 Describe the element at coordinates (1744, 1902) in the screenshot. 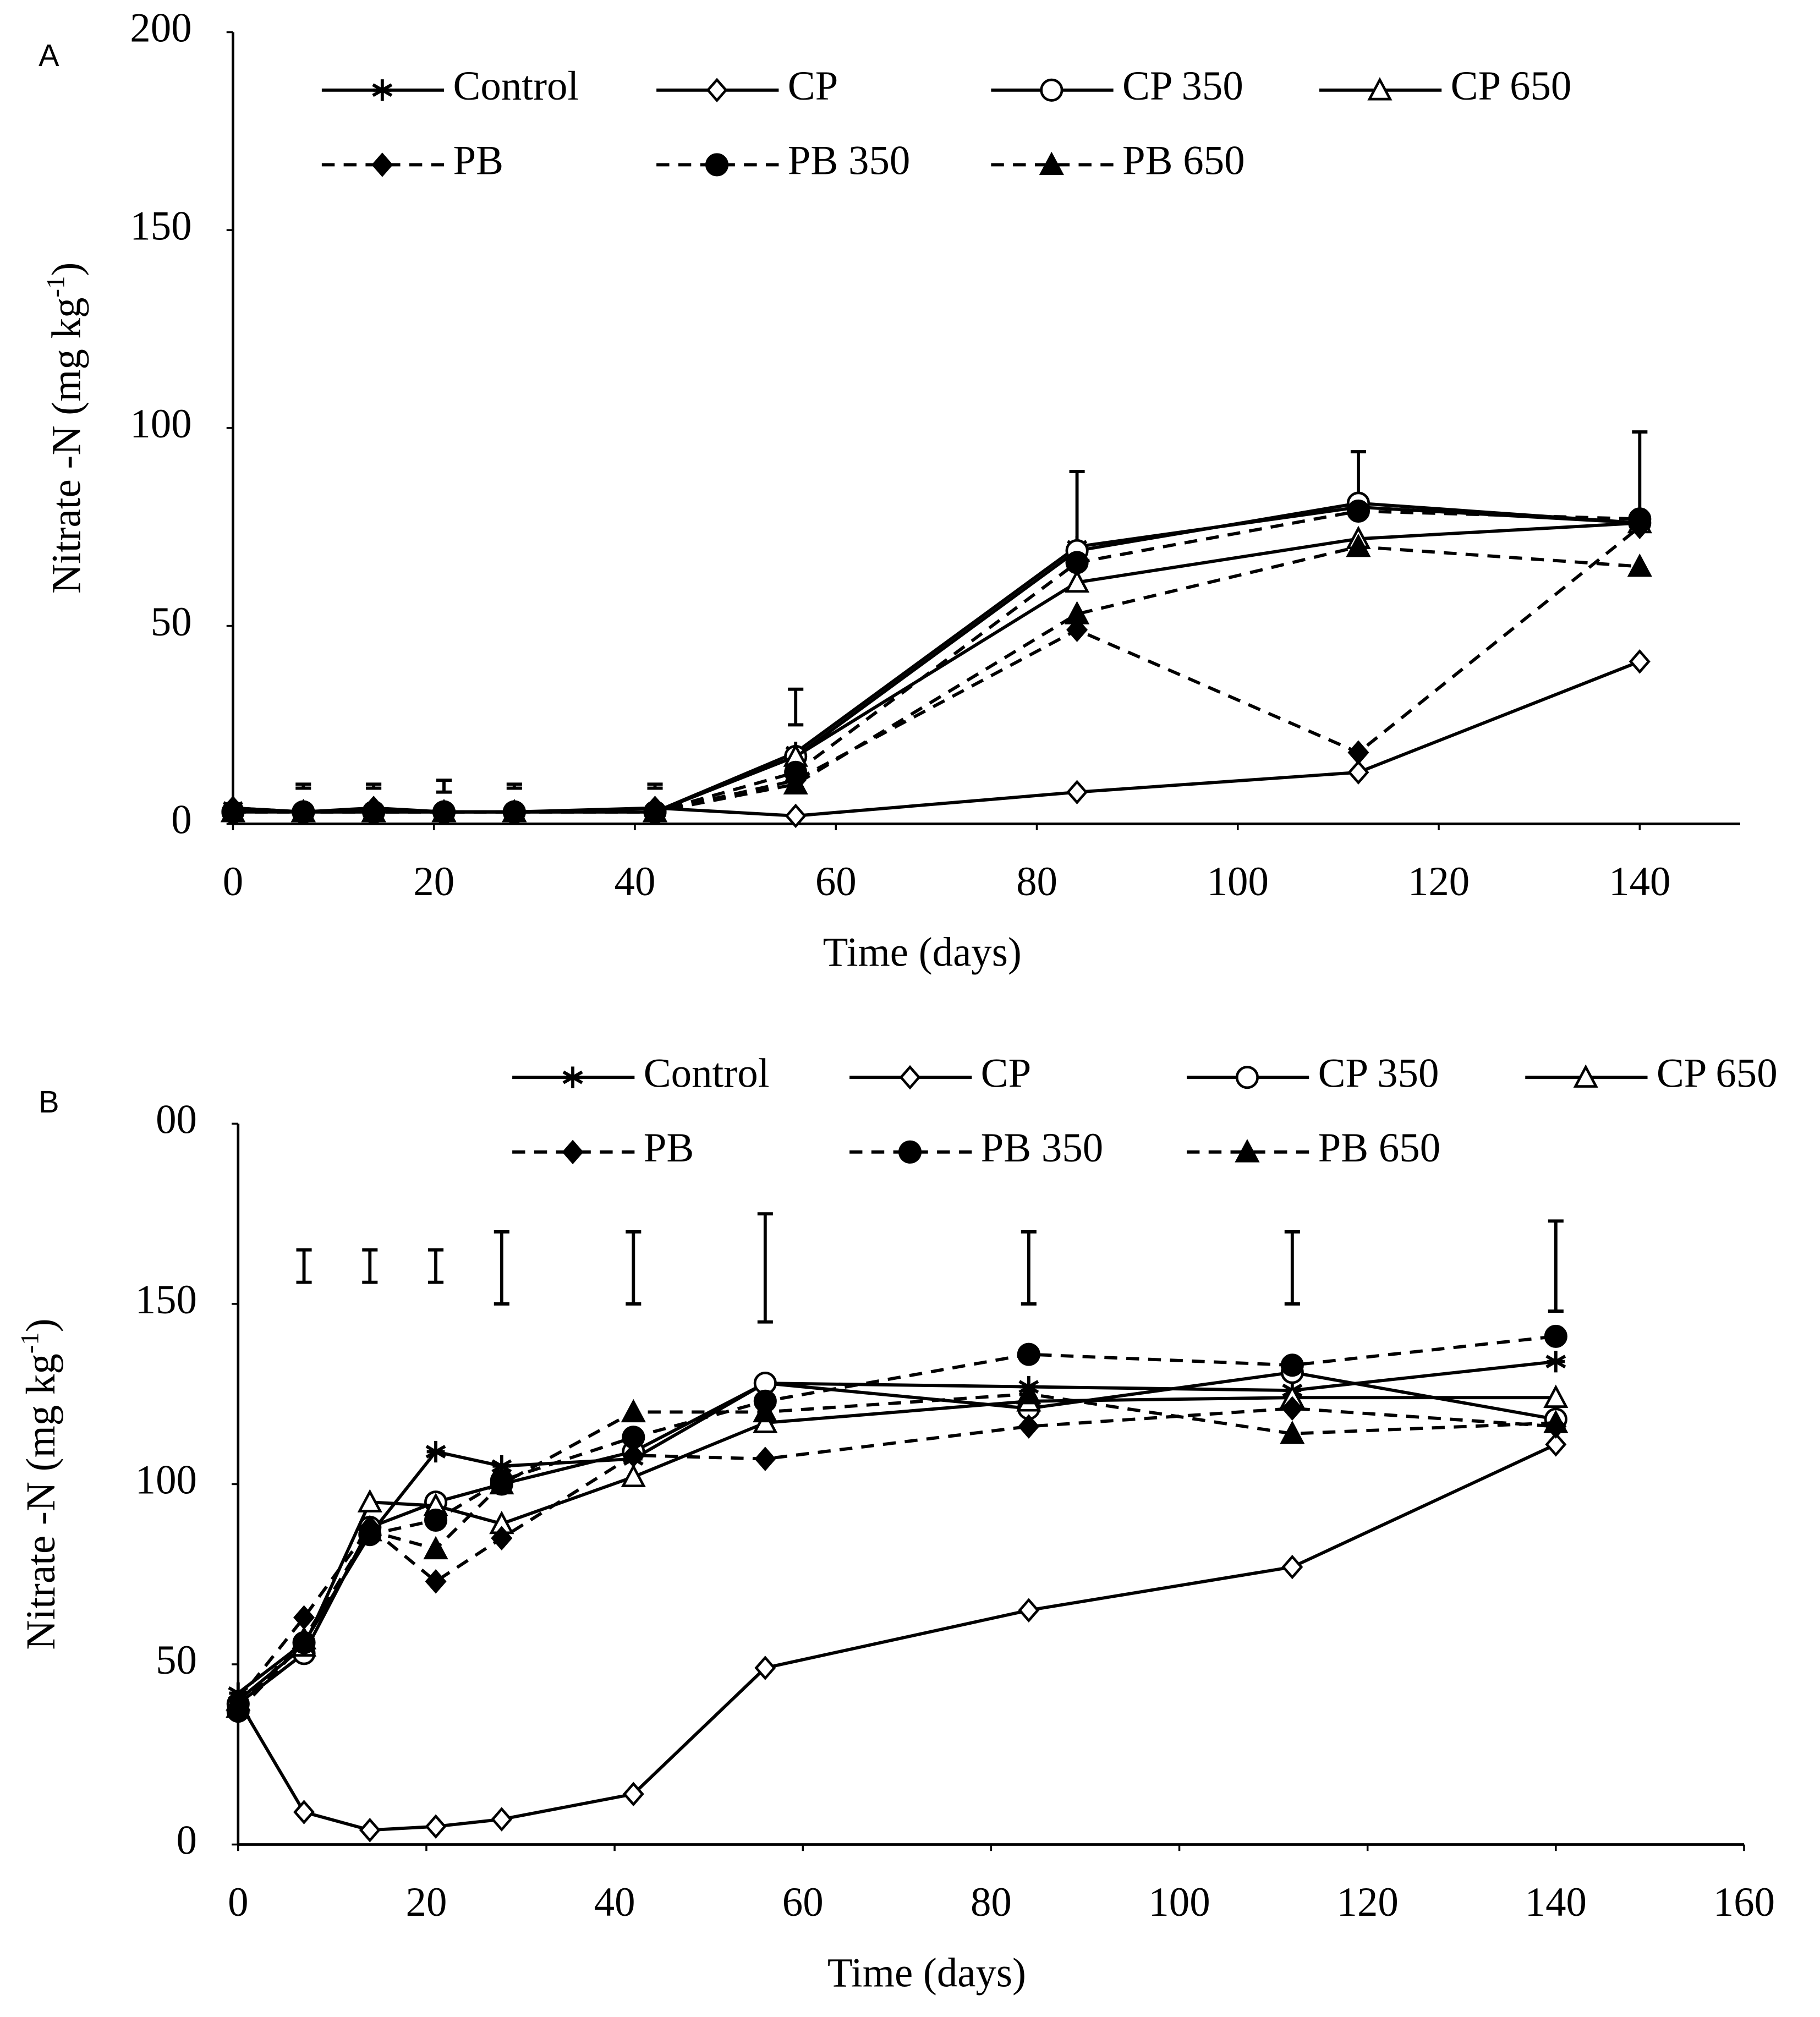

I see `x-tick-label: 160` at that location.